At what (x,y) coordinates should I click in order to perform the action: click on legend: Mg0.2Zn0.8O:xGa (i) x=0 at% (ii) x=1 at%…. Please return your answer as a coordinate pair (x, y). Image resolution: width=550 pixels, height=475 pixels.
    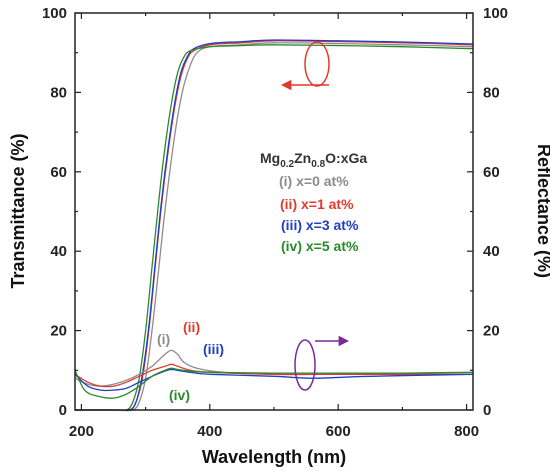
    Looking at the image, I should click on (313, 202).